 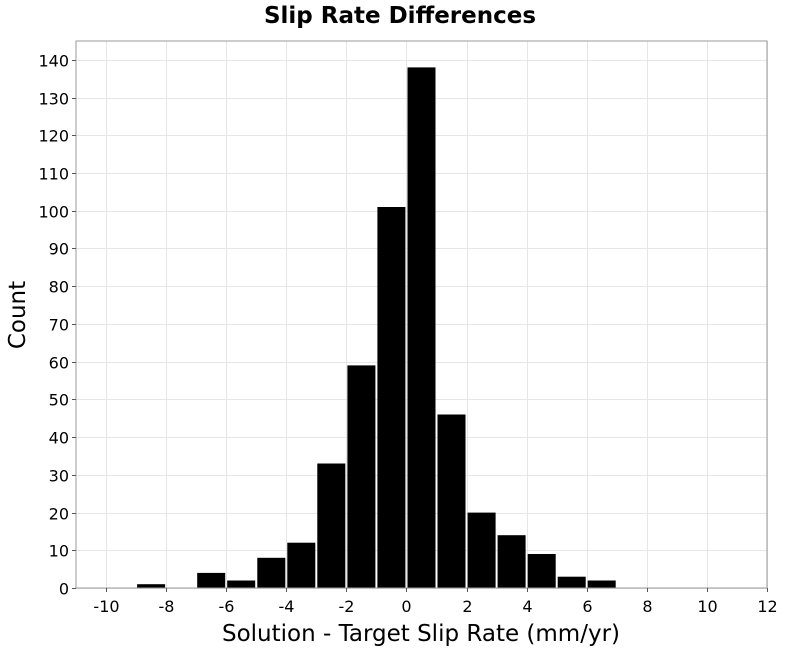 What do you see at coordinates (53, 174) in the screenshot?
I see `y-tick-label: 110` at bounding box center [53, 174].